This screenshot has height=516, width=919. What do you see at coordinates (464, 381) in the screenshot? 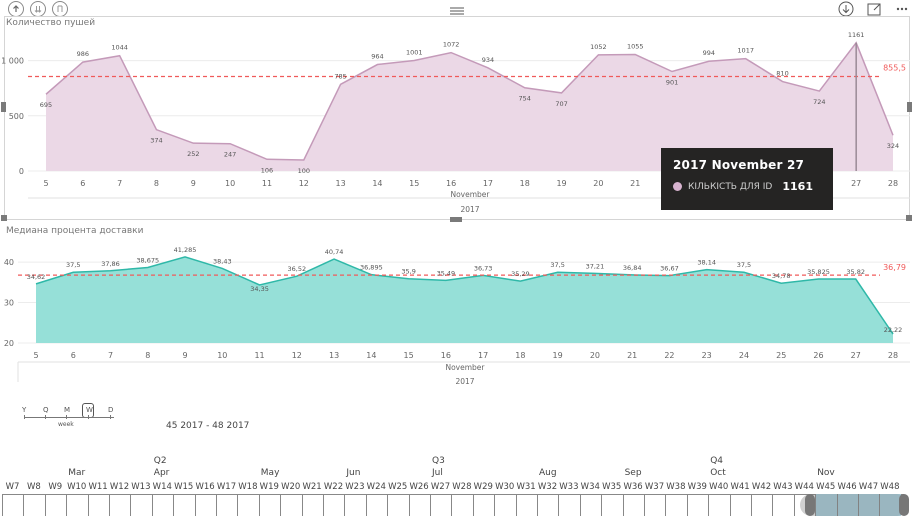
I see `chart2-xaxis-year: 2017` at bounding box center [464, 381].